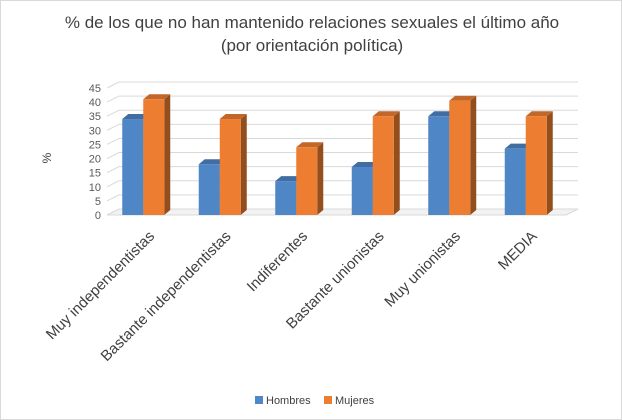 The width and height of the screenshot is (622, 420). Describe the element at coordinates (95, 117) in the screenshot. I see `y-tick-label: 35` at that location.